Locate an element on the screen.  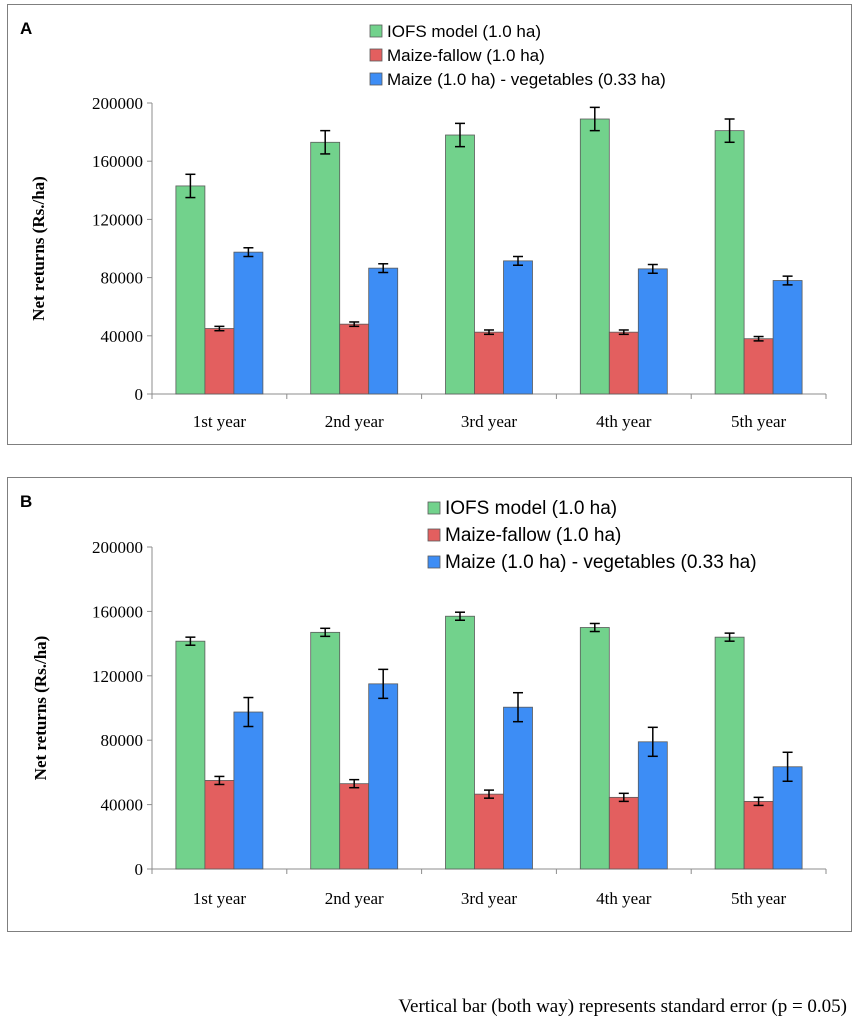
panel-label-a: A is located at coordinates (26, 28).